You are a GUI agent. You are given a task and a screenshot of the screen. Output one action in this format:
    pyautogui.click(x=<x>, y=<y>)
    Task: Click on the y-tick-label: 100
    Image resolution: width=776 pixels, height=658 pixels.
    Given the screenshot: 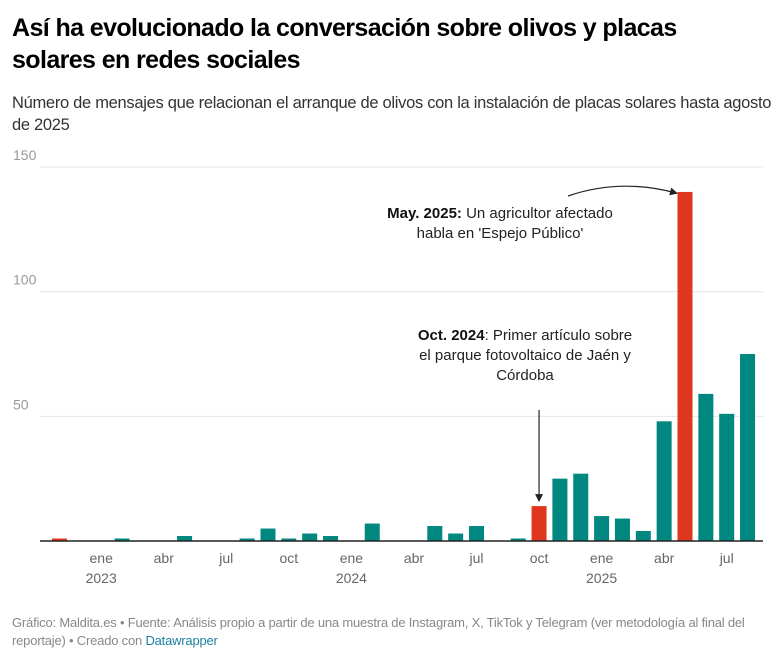 What is the action you would take?
    pyautogui.click(x=25, y=280)
    